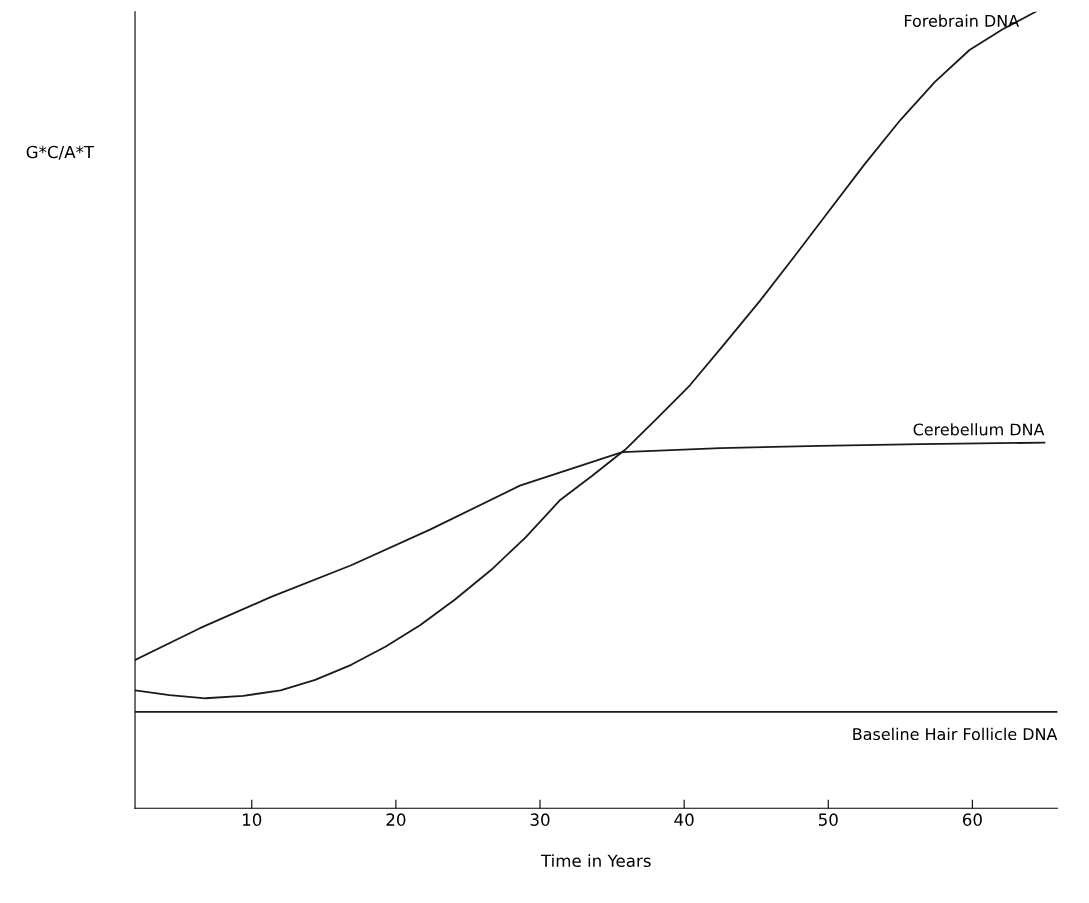 The image size is (1089, 903). I want to click on x-tick-label: 40, so click(684, 819).